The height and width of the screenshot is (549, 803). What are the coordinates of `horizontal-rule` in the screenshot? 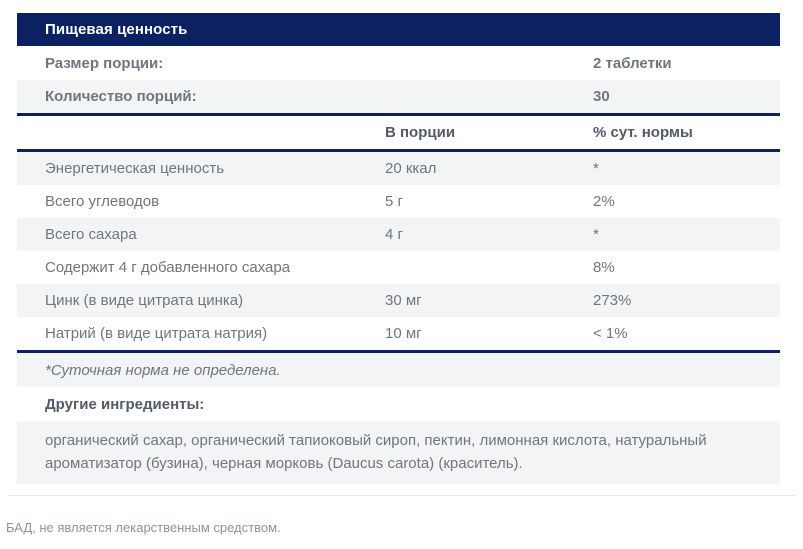 It's located at (402, 495).